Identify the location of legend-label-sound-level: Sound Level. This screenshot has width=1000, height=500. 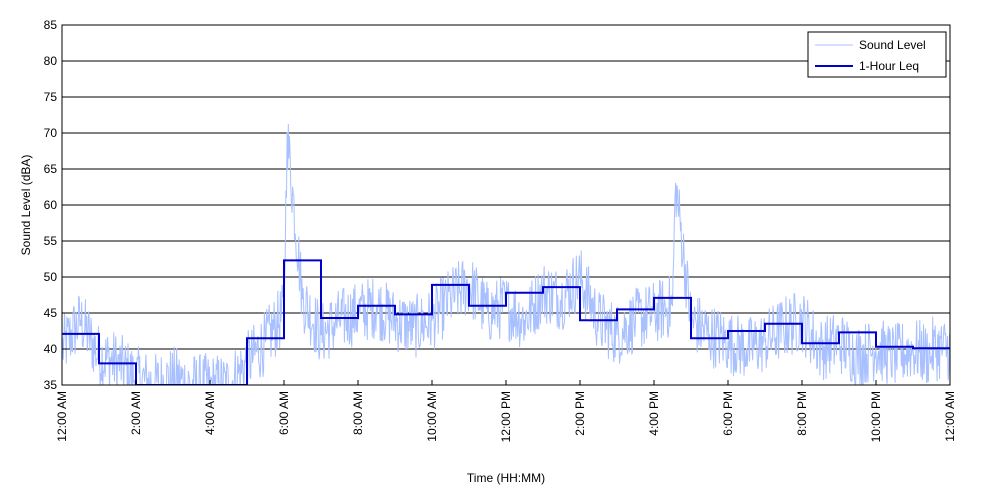
(892, 45).